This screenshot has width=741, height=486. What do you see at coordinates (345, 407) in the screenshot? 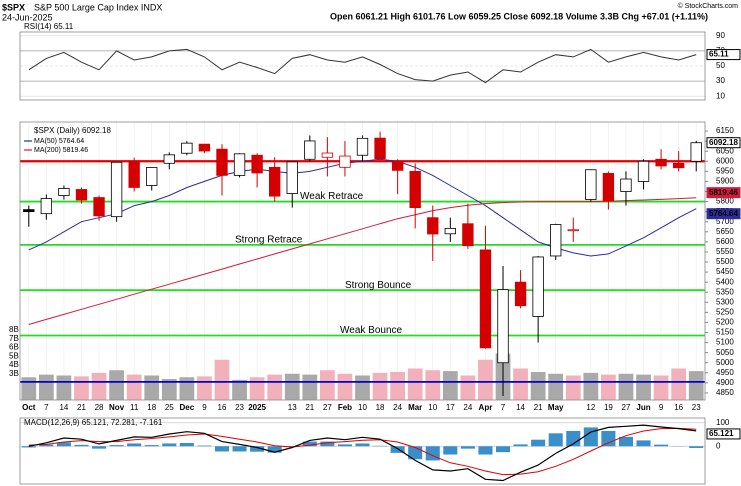
I see `x-tick-label: Feb` at bounding box center [345, 407].